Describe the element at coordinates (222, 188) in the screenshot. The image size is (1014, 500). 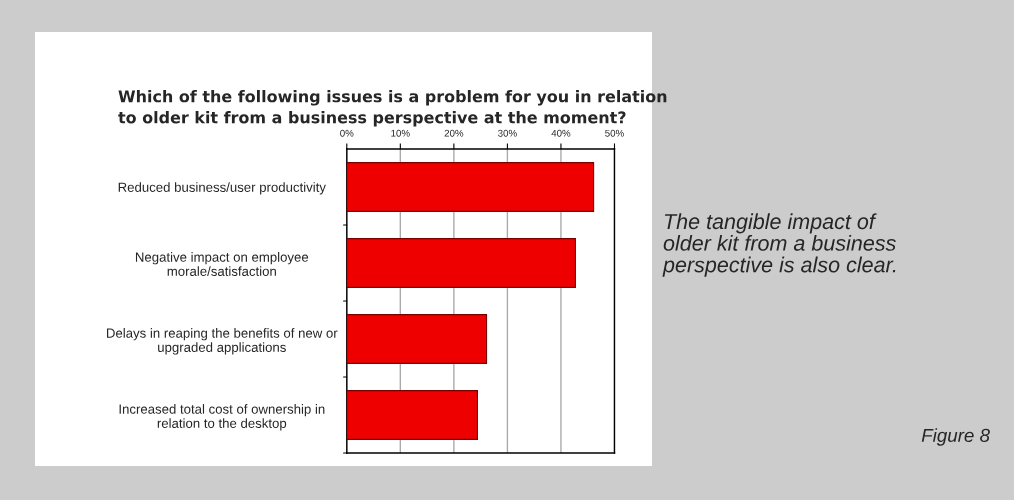
I see `y-tick-label: Reduced business/user productivity` at that location.